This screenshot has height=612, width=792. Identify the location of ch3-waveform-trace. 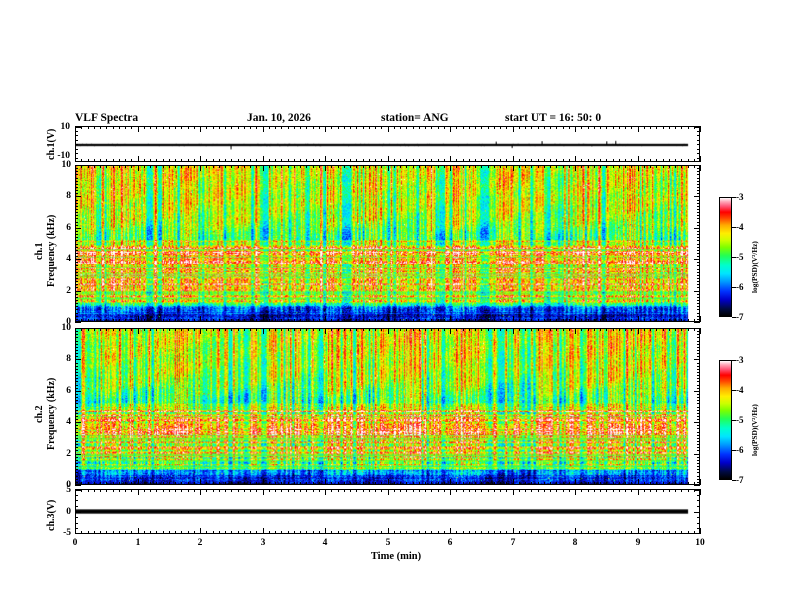
(387, 511).